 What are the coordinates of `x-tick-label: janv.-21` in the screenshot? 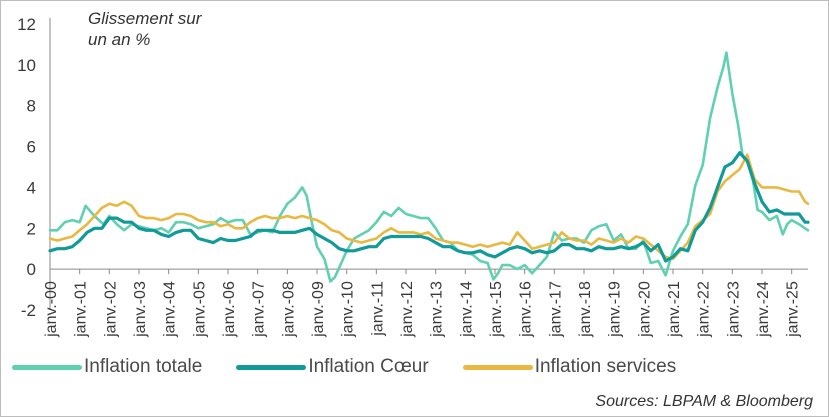 It's located at (674, 309).